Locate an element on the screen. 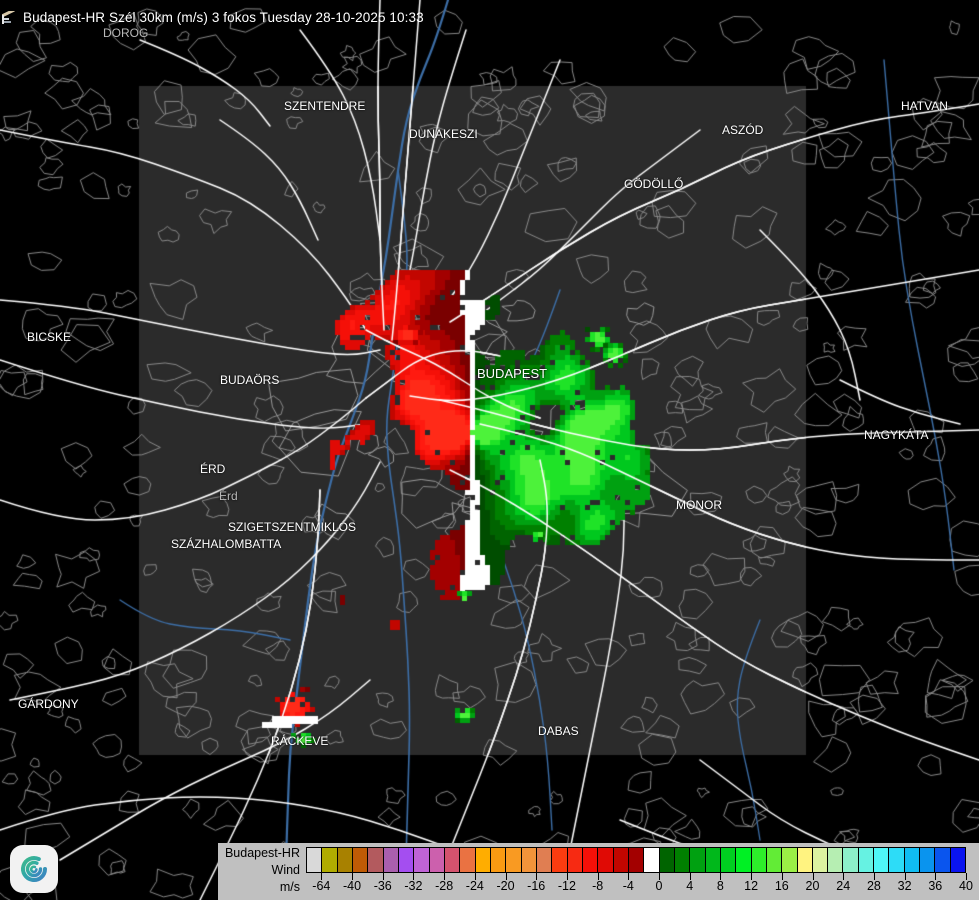 Image resolution: width=979 pixels, height=900 pixels. tick-label-11: 0 is located at coordinates (659, 886).